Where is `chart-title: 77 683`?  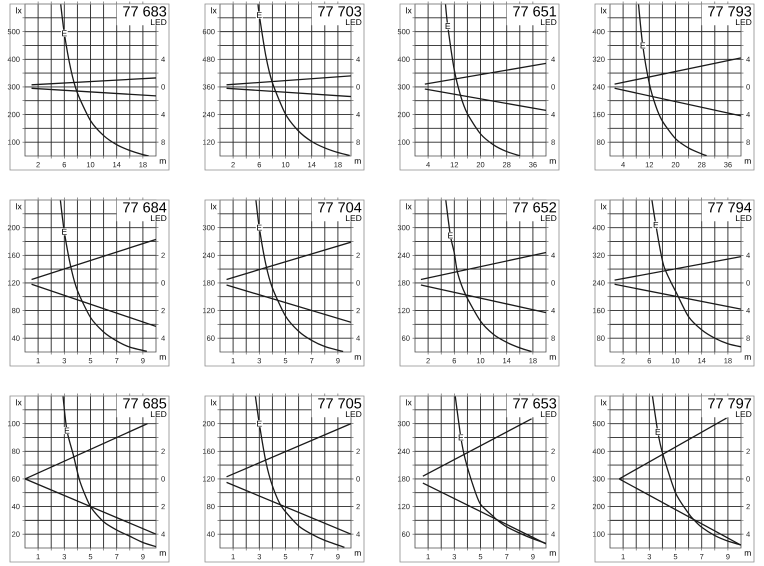
chart-title: 77 683 is located at coordinates (144, 11).